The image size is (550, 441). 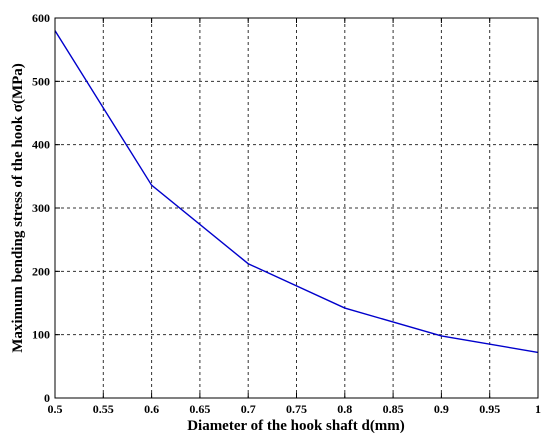 What do you see at coordinates (41, 335) in the screenshot?
I see `y-tick-label: 100` at bounding box center [41, 335].